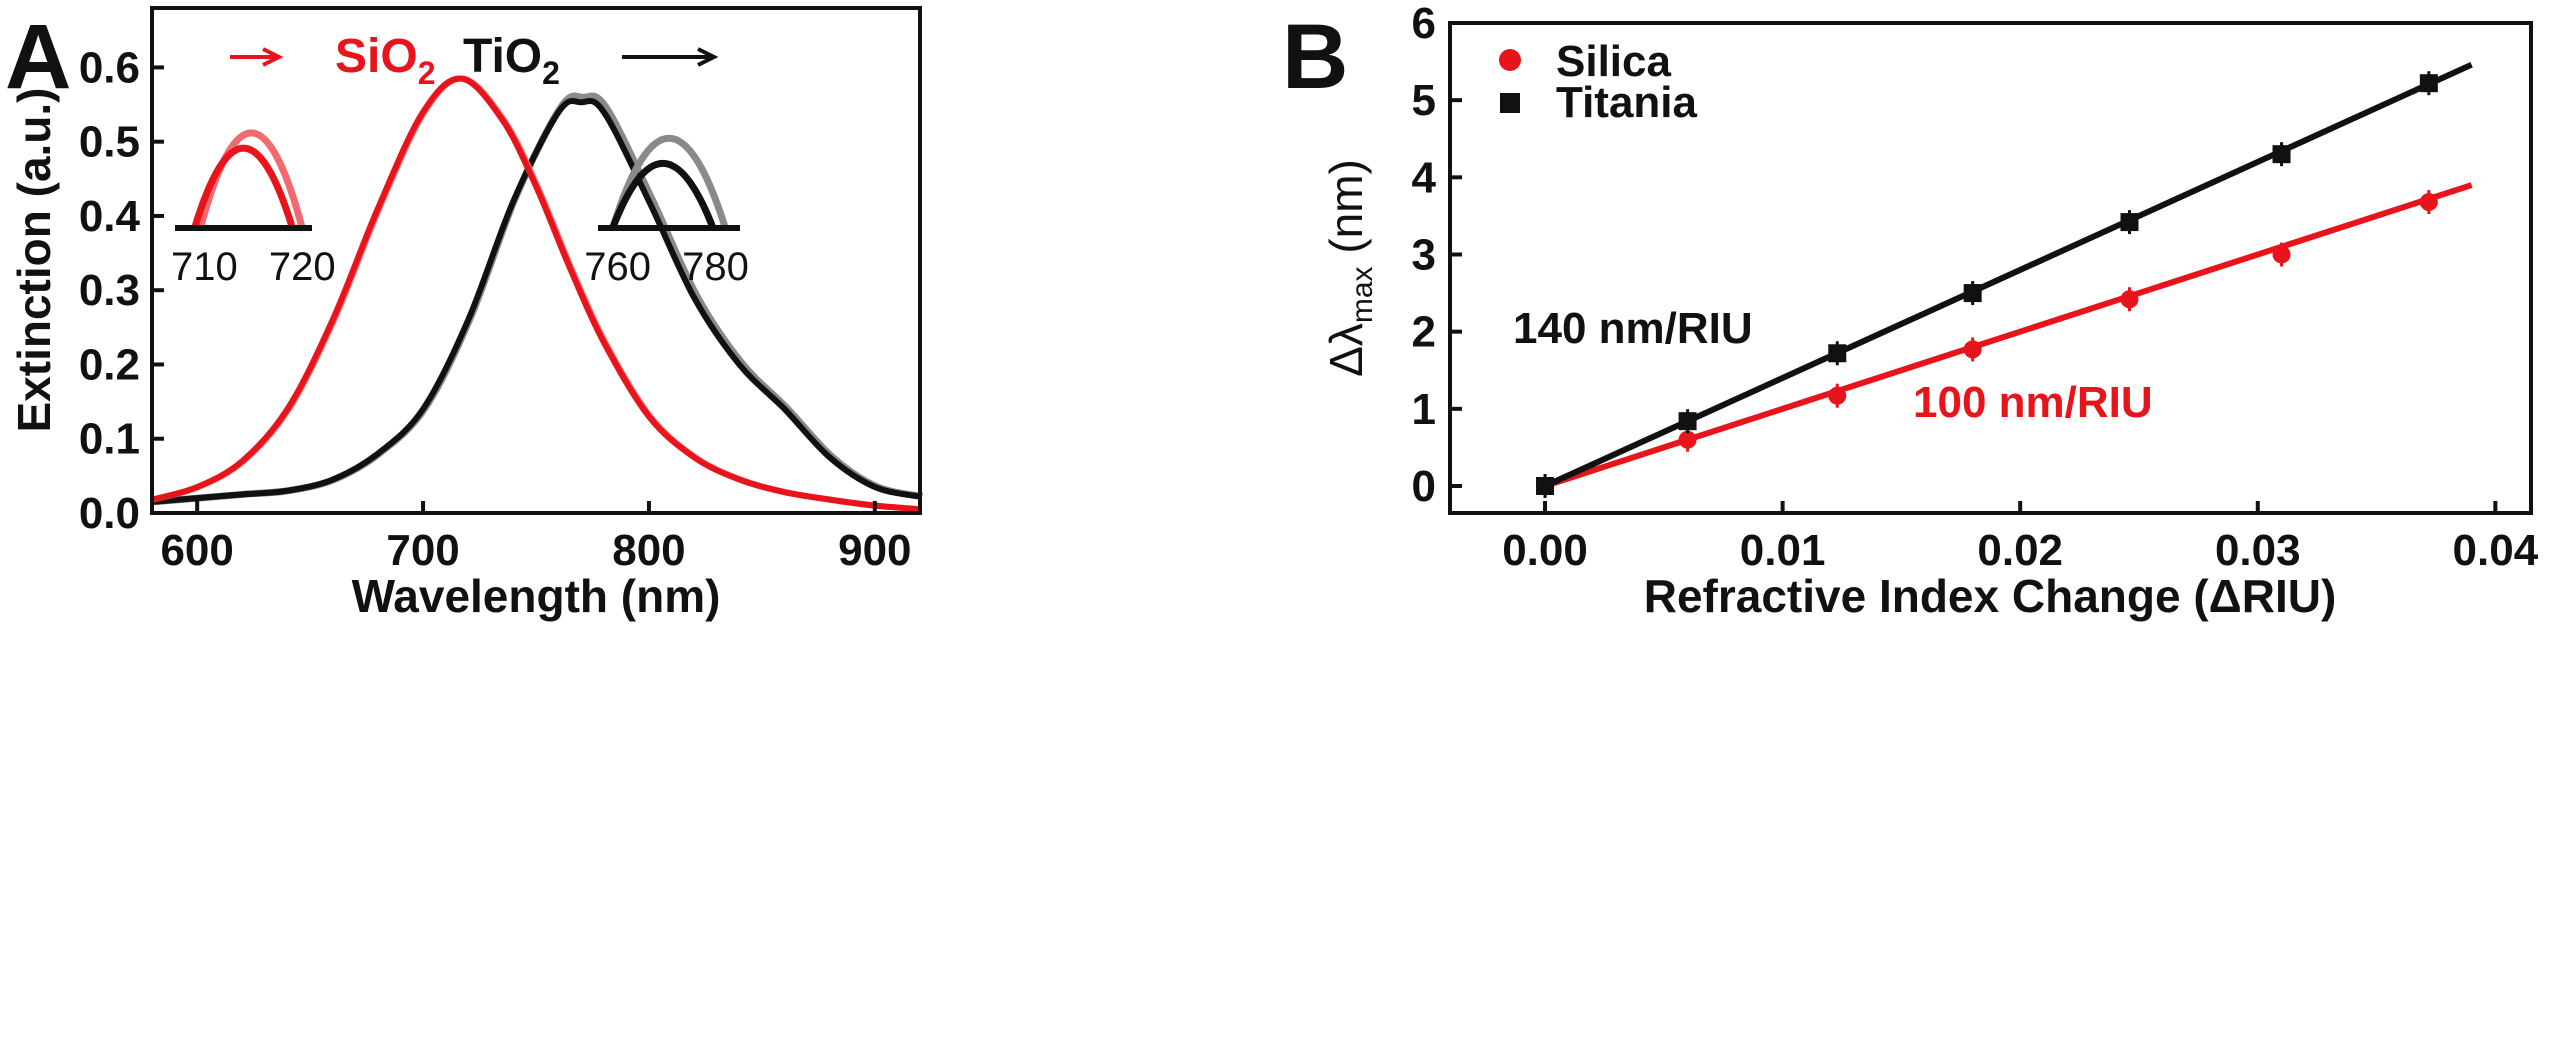 This screenshot has width=2549, height=1037. What do you see at coordinates (1510, 60) in the screenshot?
I see `legend-silica-marker` at bounding box center [1510, 60].